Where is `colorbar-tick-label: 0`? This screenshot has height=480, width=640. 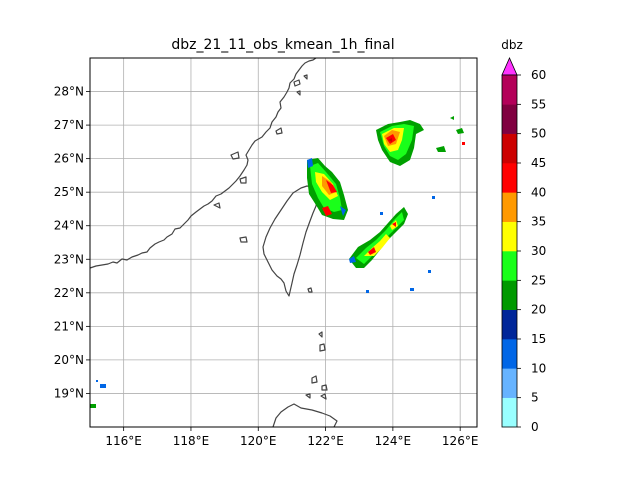
colorbar-tick-label: 0 is located at coordinates (535, 427).